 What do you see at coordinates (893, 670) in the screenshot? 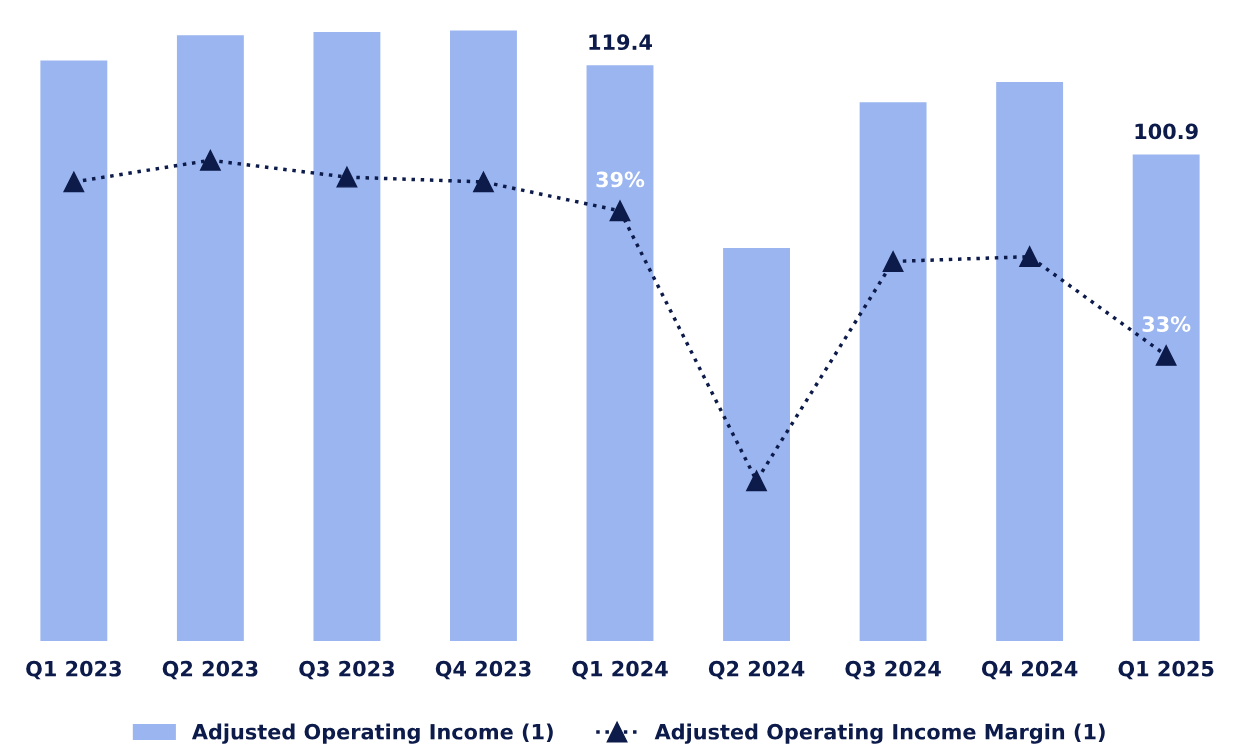
I see `x-tick-label: Q3 2024` at bounding box center [893, 670].